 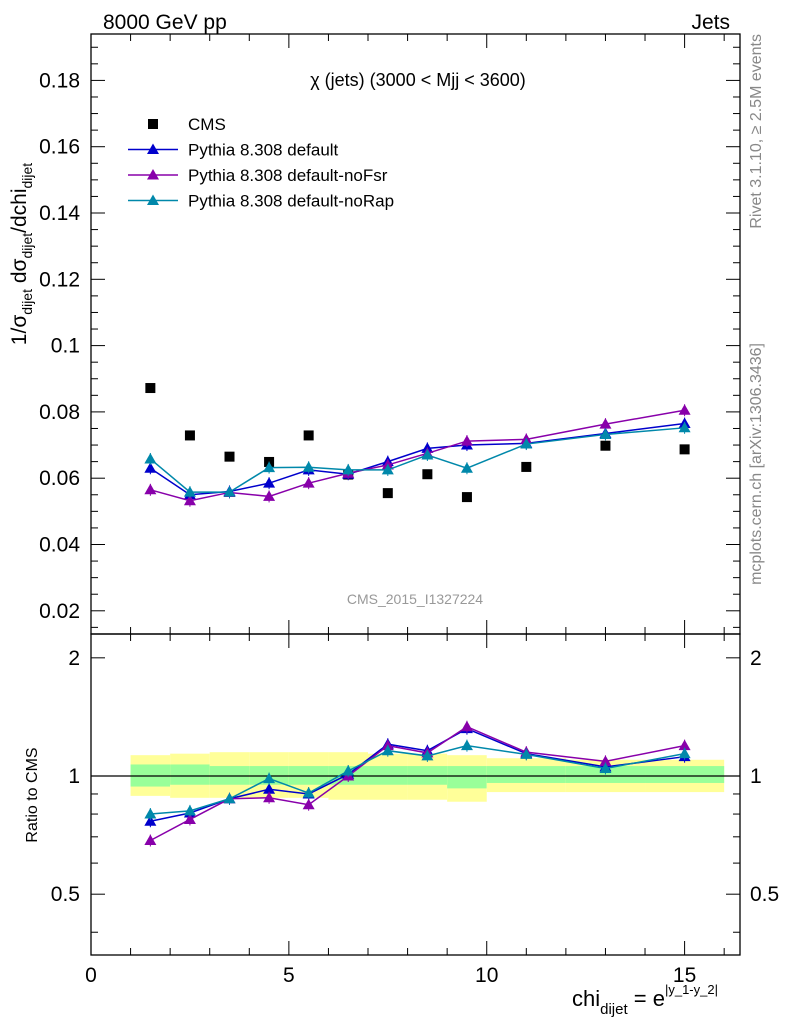 I want to click on ratio-y-tick-label: 2, so click(x=74, y=658).